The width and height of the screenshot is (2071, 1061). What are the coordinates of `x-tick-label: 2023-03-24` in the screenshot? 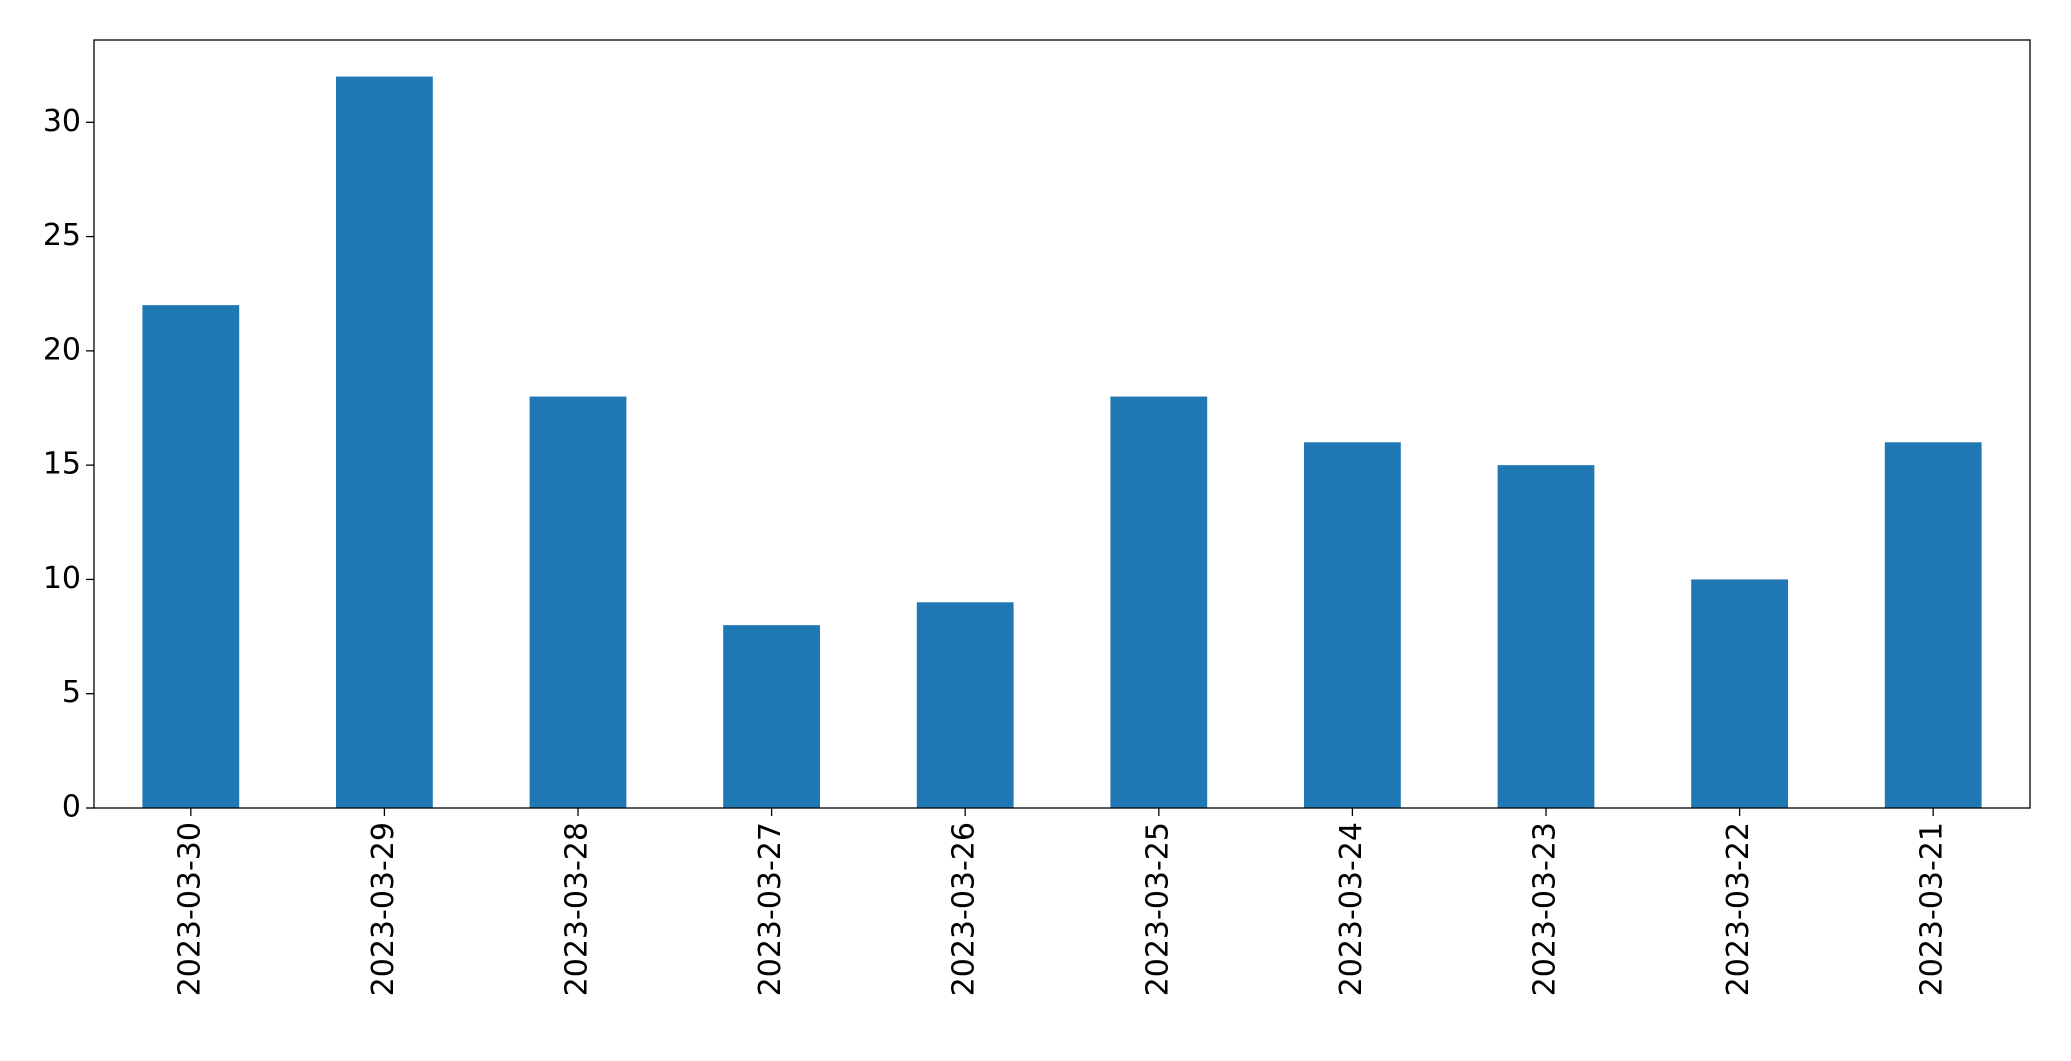 It's located at (1351, 909).